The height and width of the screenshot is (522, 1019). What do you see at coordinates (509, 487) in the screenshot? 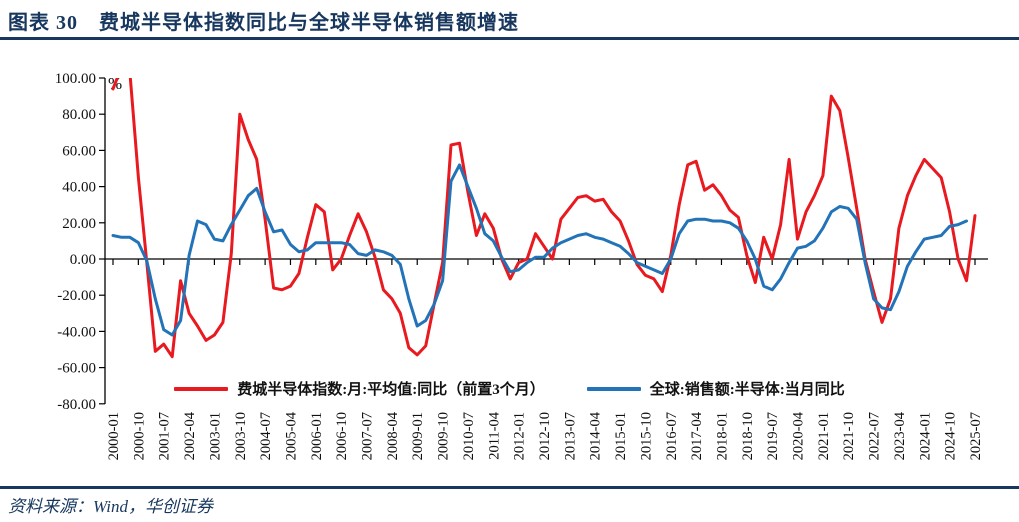
I see `footer-divider` at bounding box center [509, 487].